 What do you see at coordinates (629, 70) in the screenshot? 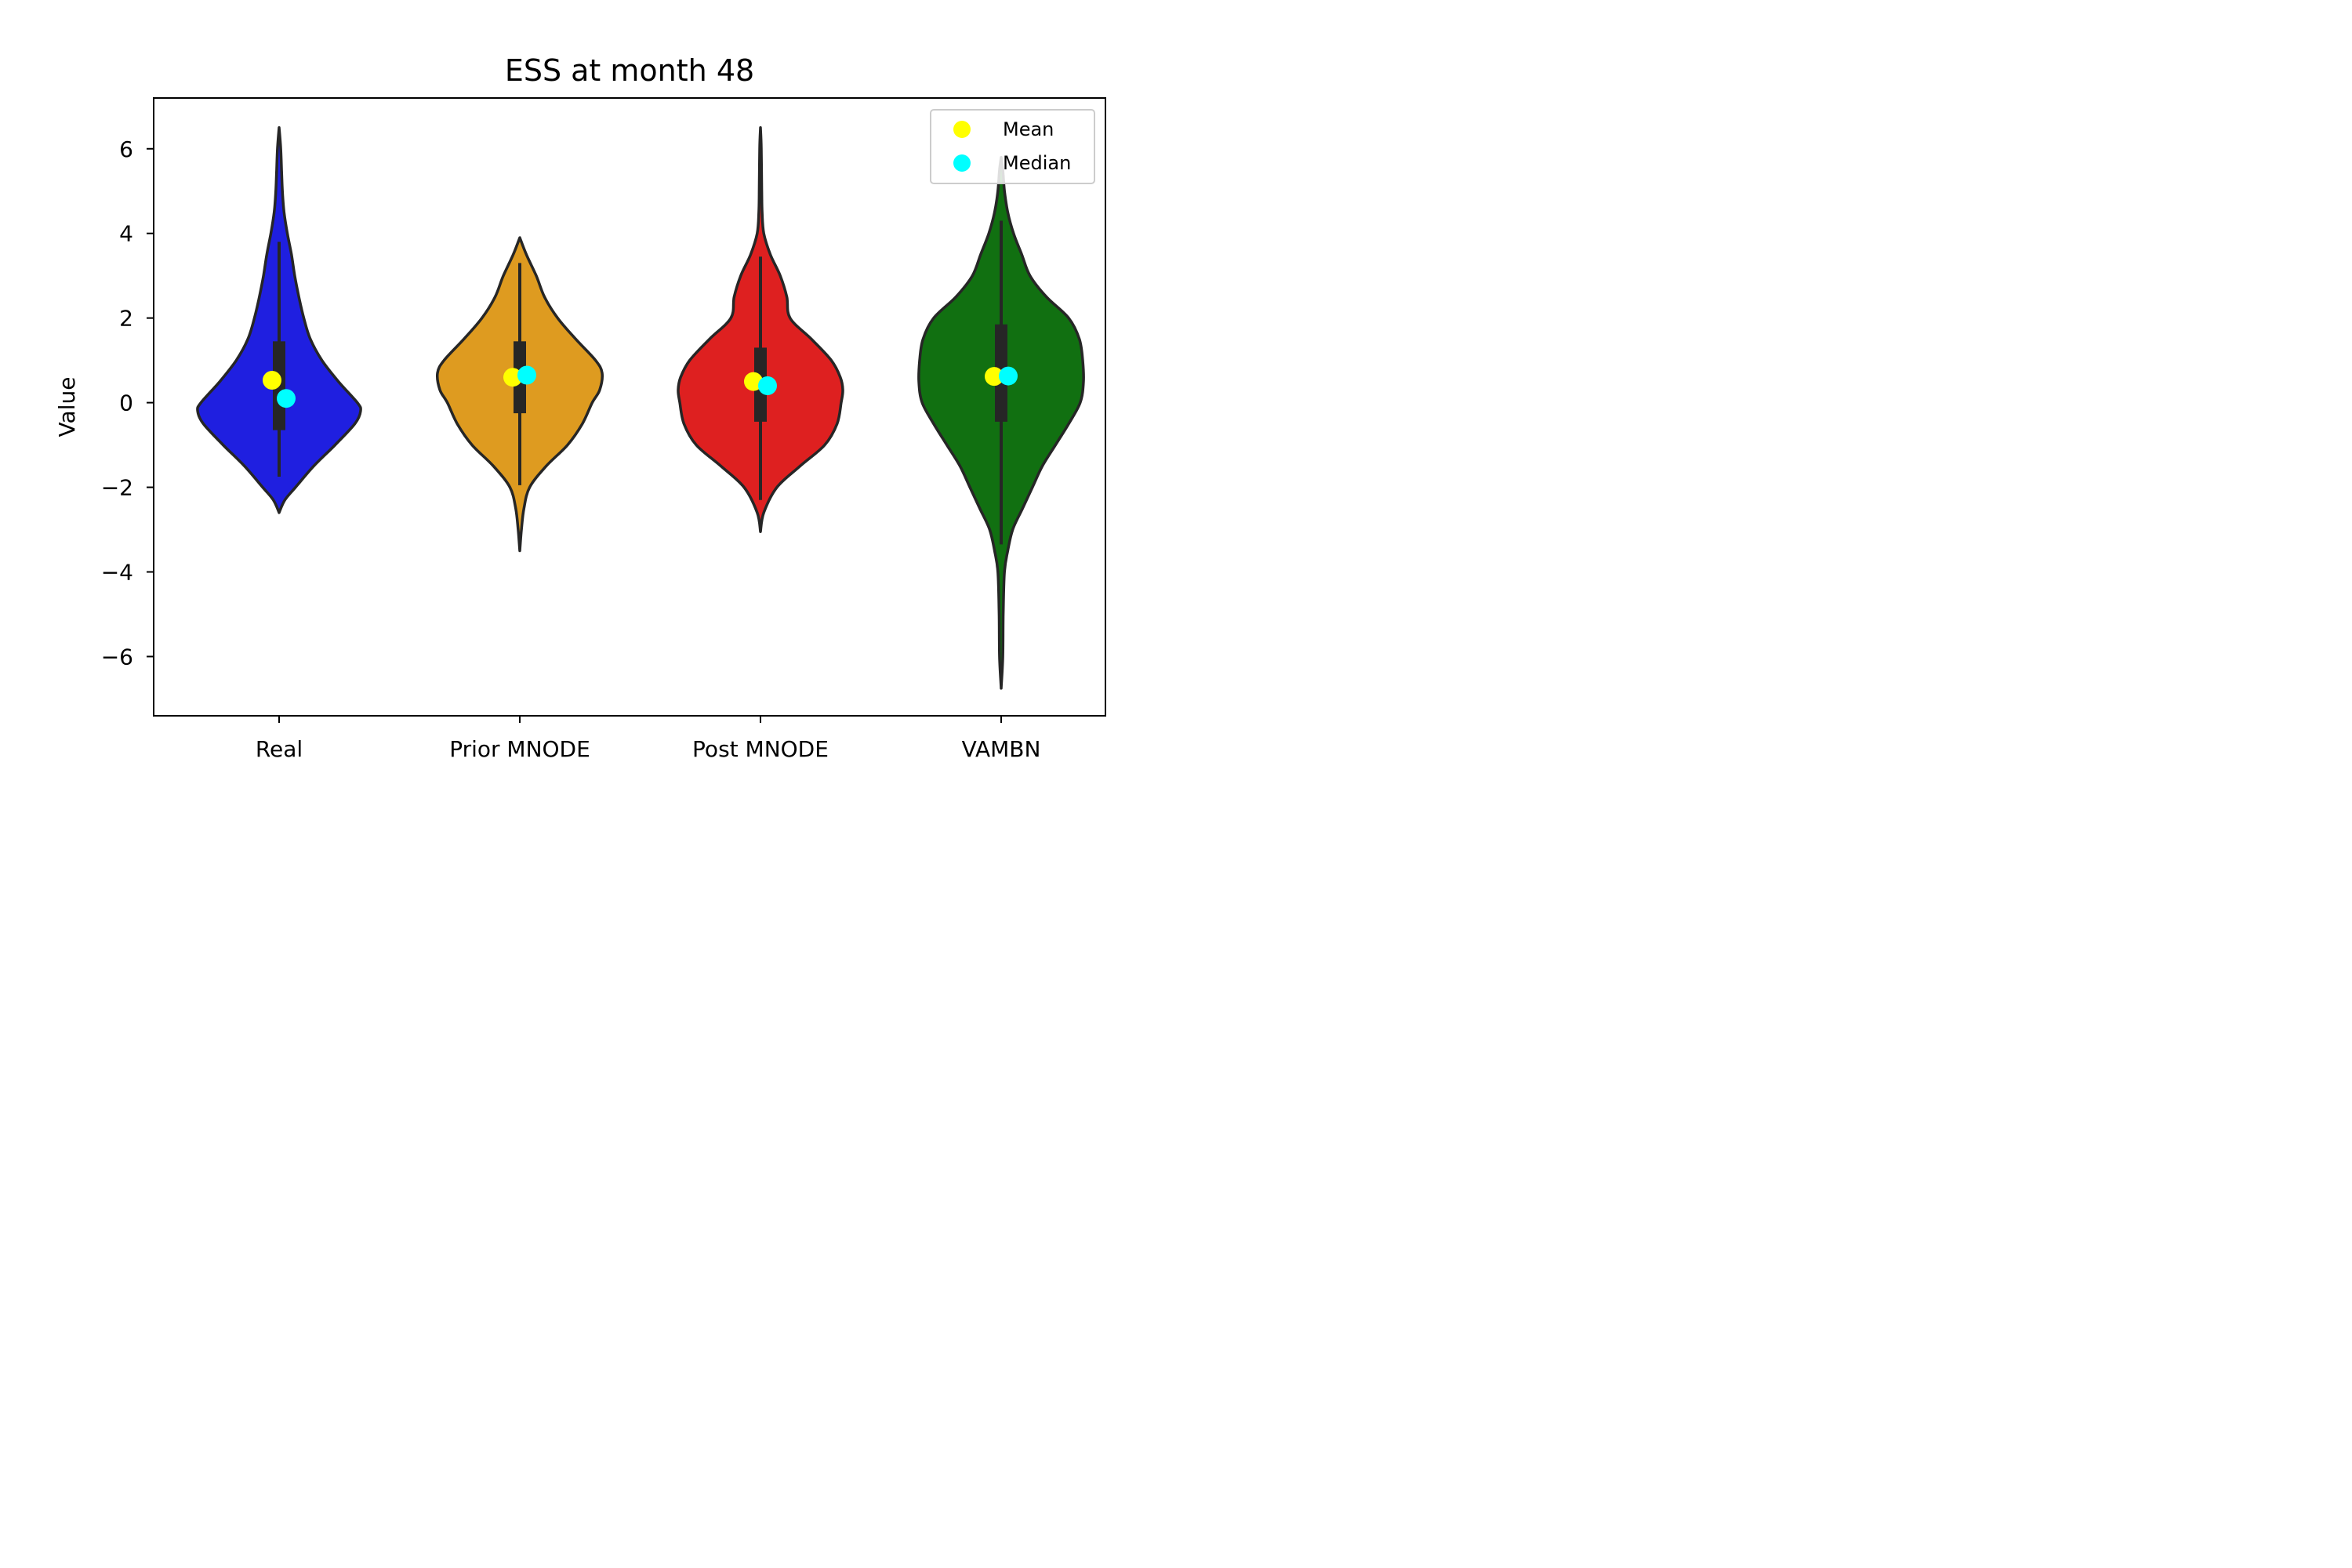
I see `chart-title: ESS at month 48` at bounding box center [629, 70].